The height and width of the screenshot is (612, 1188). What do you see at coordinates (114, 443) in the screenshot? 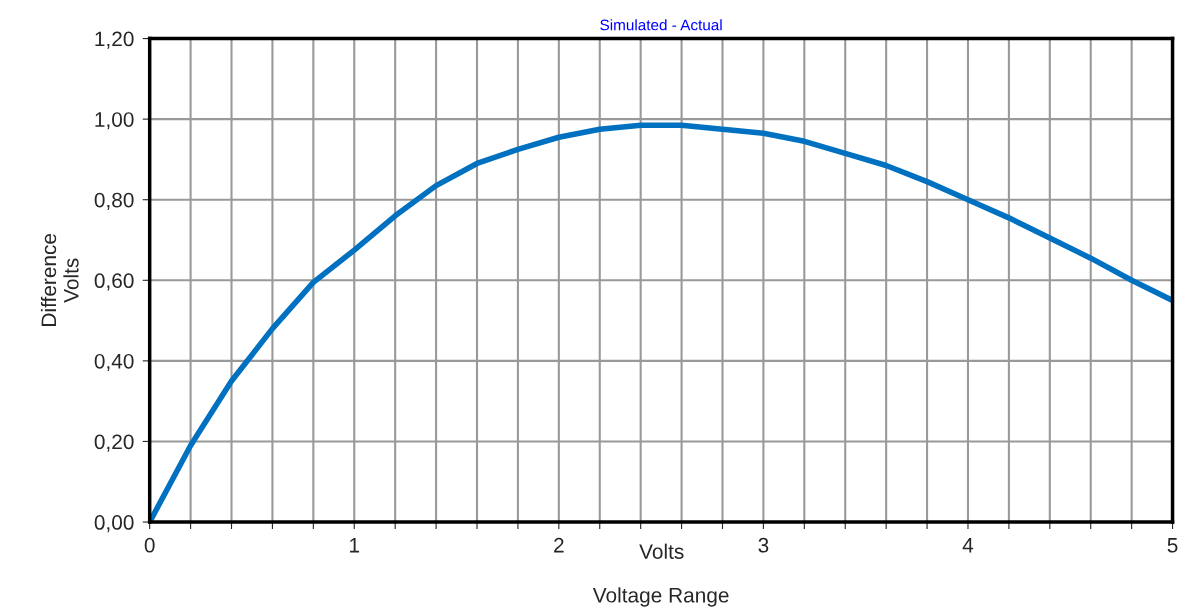
I see `y-tick-label: 0,20` at bounding box center [114, 443].